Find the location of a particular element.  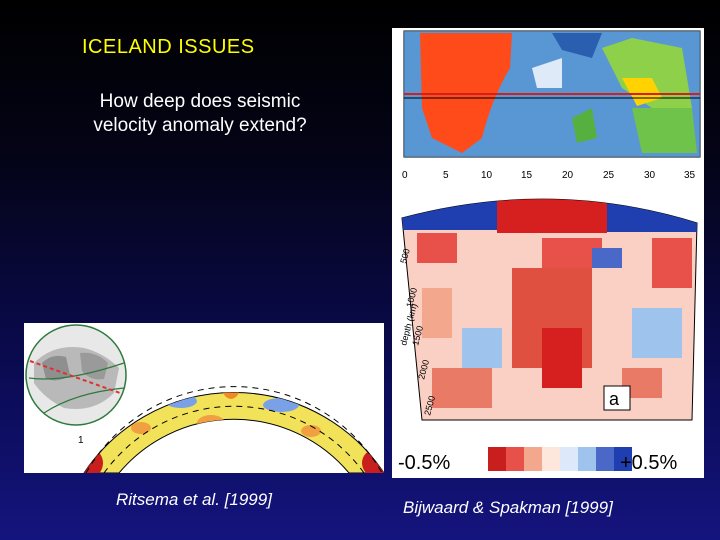

x-tick-5: 25 is located at coordinates (609, 175).